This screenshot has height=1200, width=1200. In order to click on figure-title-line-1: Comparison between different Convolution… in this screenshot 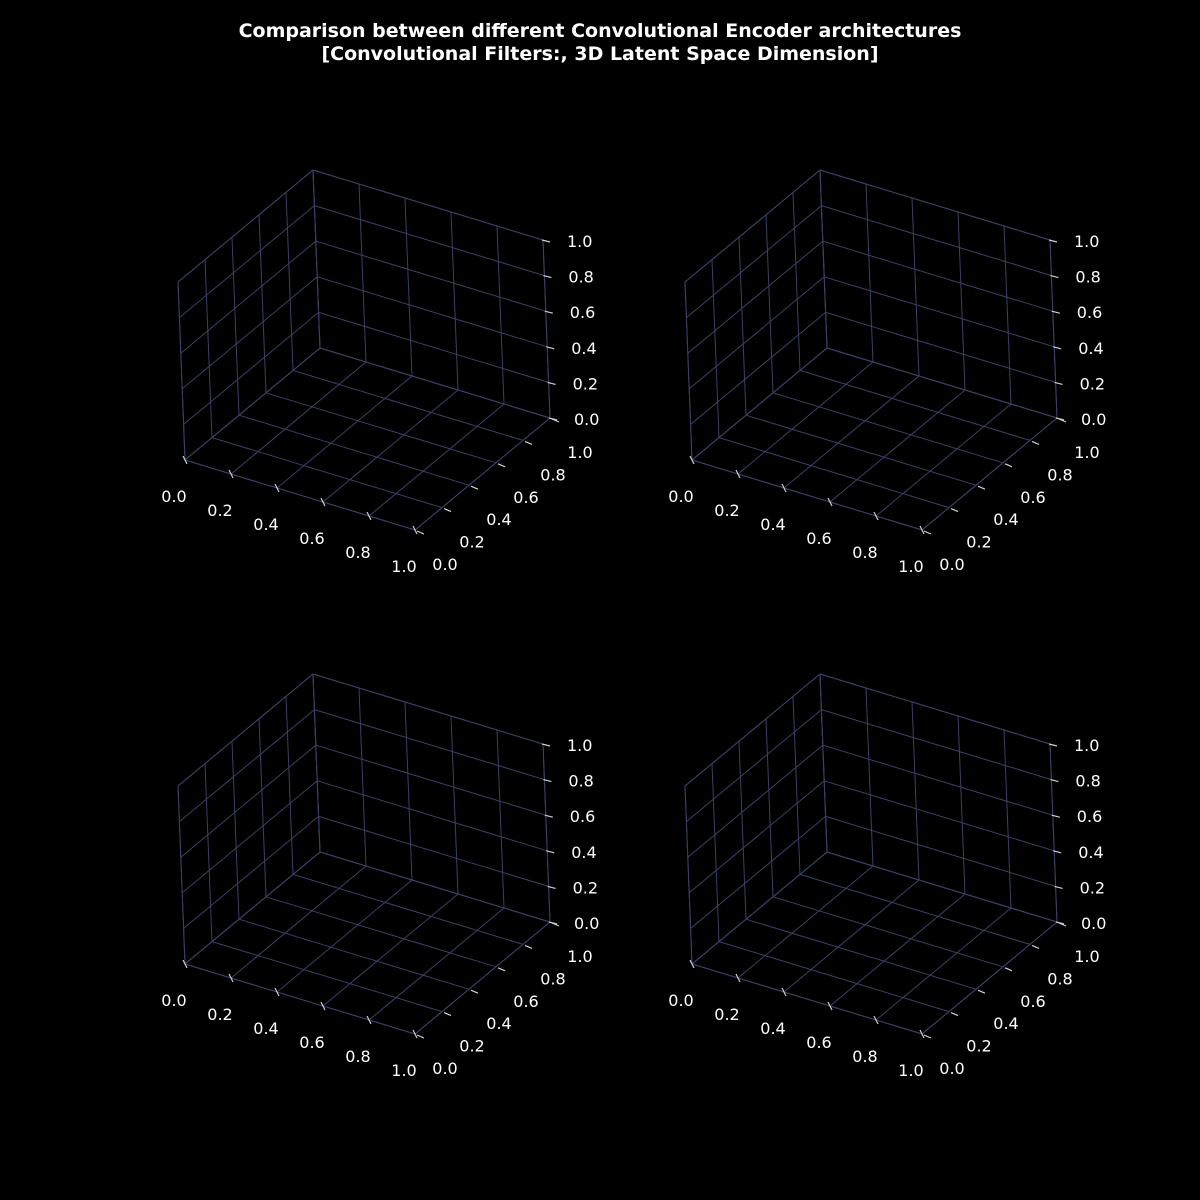, I will do `click(600, 31)`.